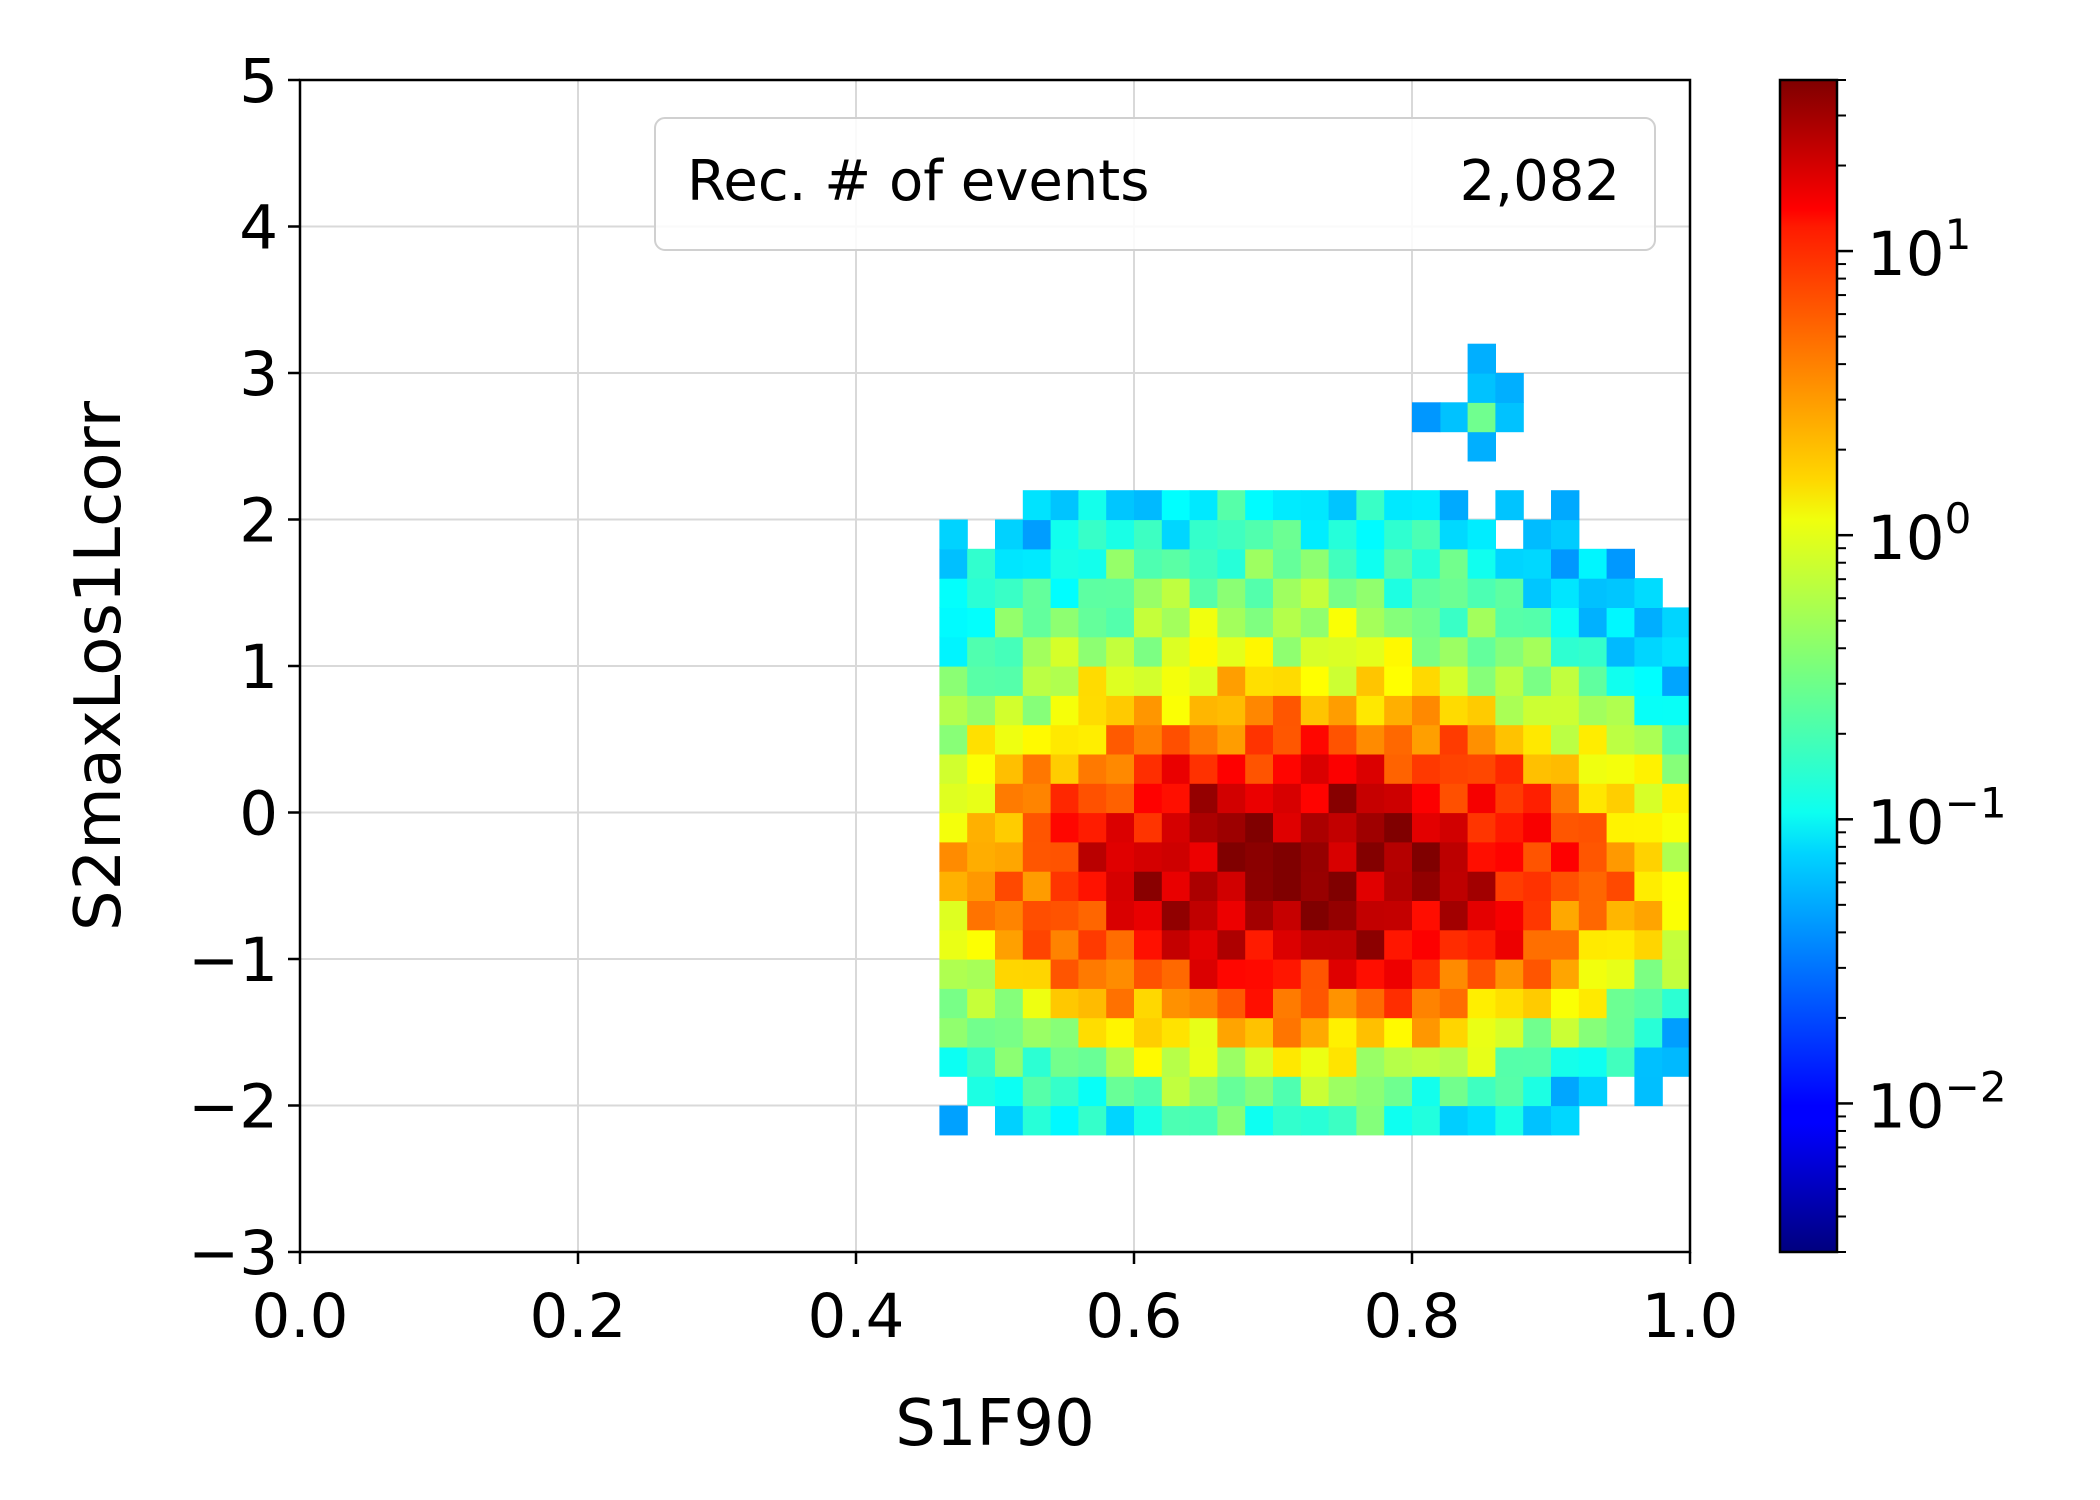 This screenshot has height=1500, width=2100. What do you see at coordinates (1540, 181) in the screenshot?
I see `legend-value: 2,082` at bounding box center [1540, 181].